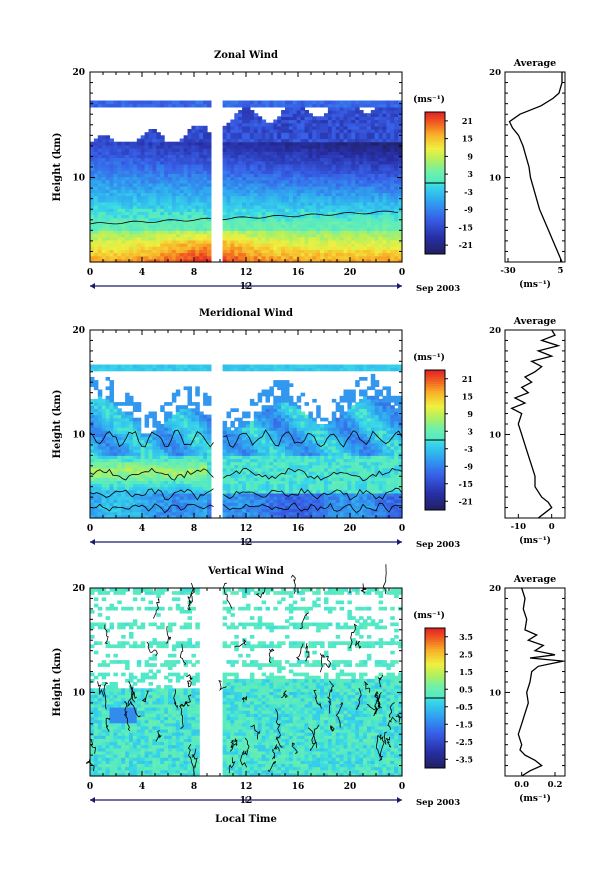  I want to click on panel-title: Meridional Wind, so click(246, 313).